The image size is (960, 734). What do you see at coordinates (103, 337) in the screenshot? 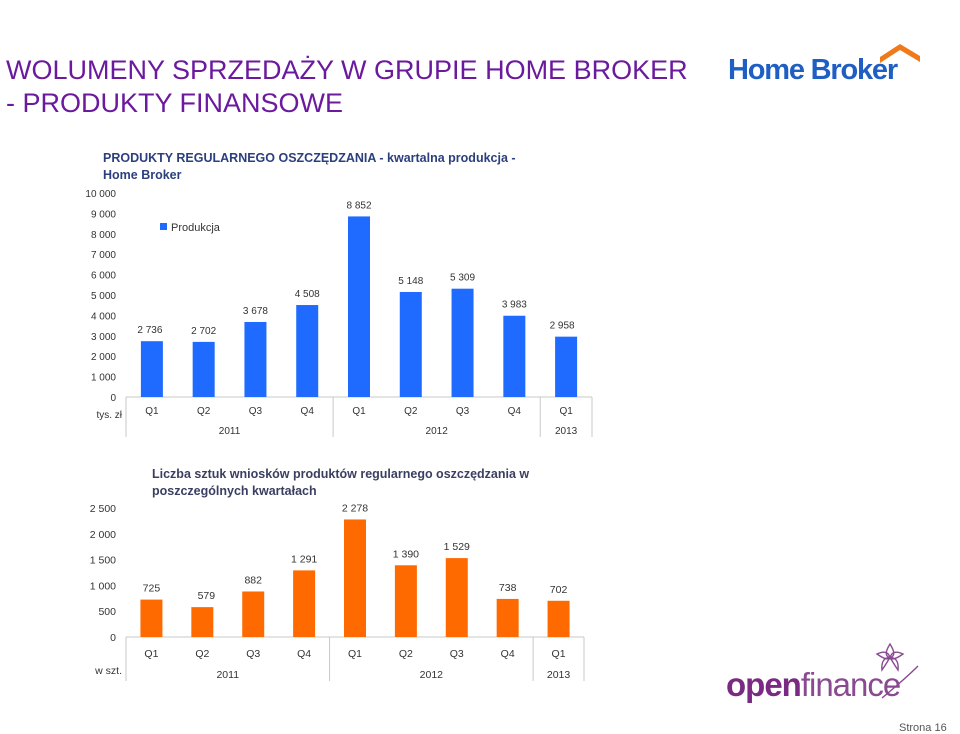
I see `chart-production-y-tick-label: 3 000` at bounding box center [103, 337].